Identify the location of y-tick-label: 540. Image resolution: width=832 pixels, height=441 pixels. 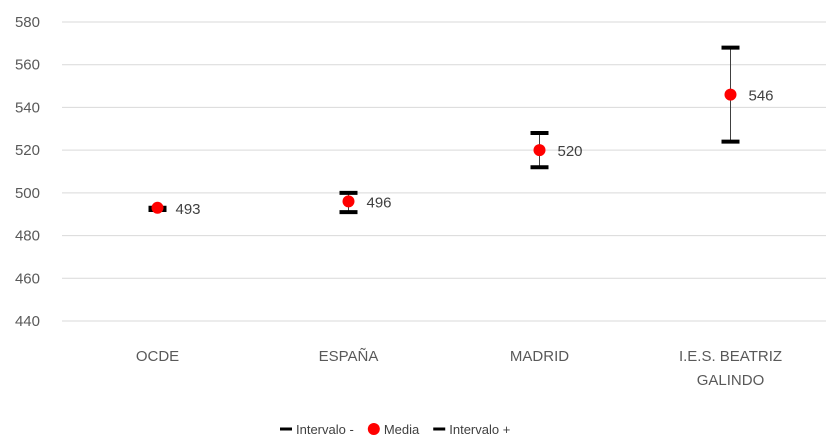
(27, 107).